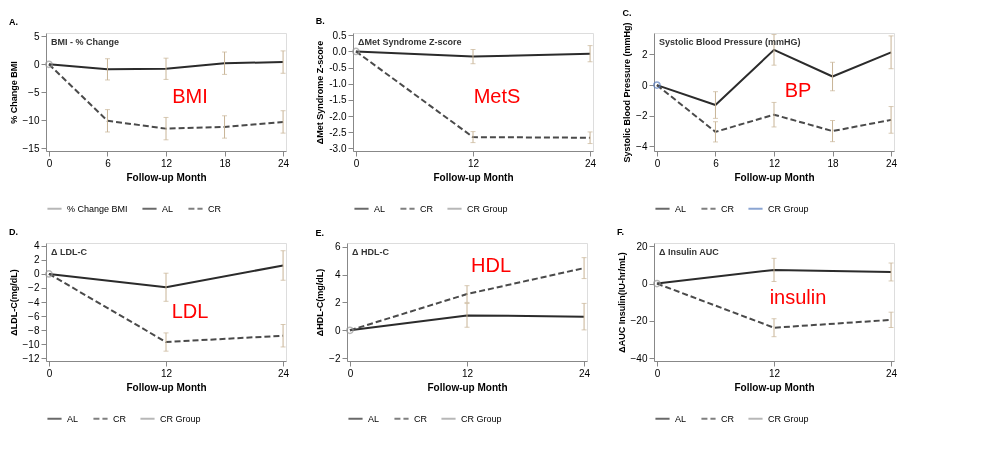 The width and height of the screenshot is (1007, 455). What do you see at coordinates (338, 132) in the screenshot?
I see `y-tick-label: -2.5` at bounding box center [338, 132].